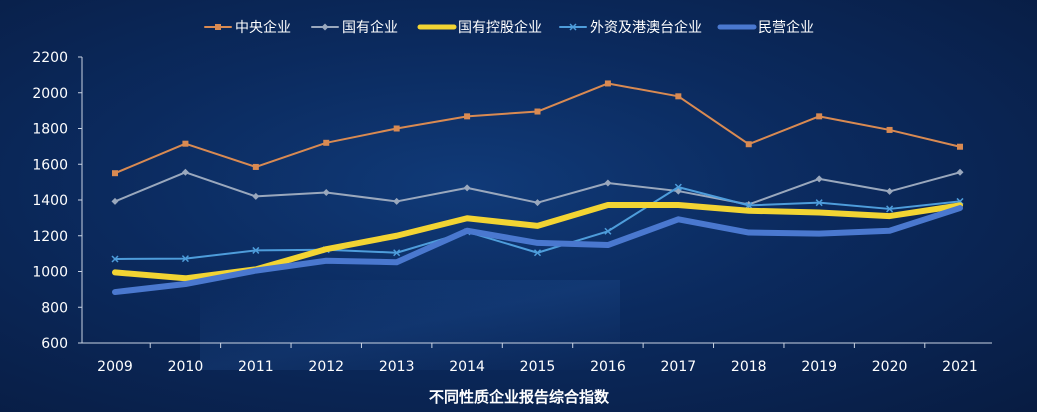 The width and height of the screenshot is (1037, 412). Describe the element at coordinates (50, 237) in the screenshot. I see `y-tick-label: 1200` at that location.